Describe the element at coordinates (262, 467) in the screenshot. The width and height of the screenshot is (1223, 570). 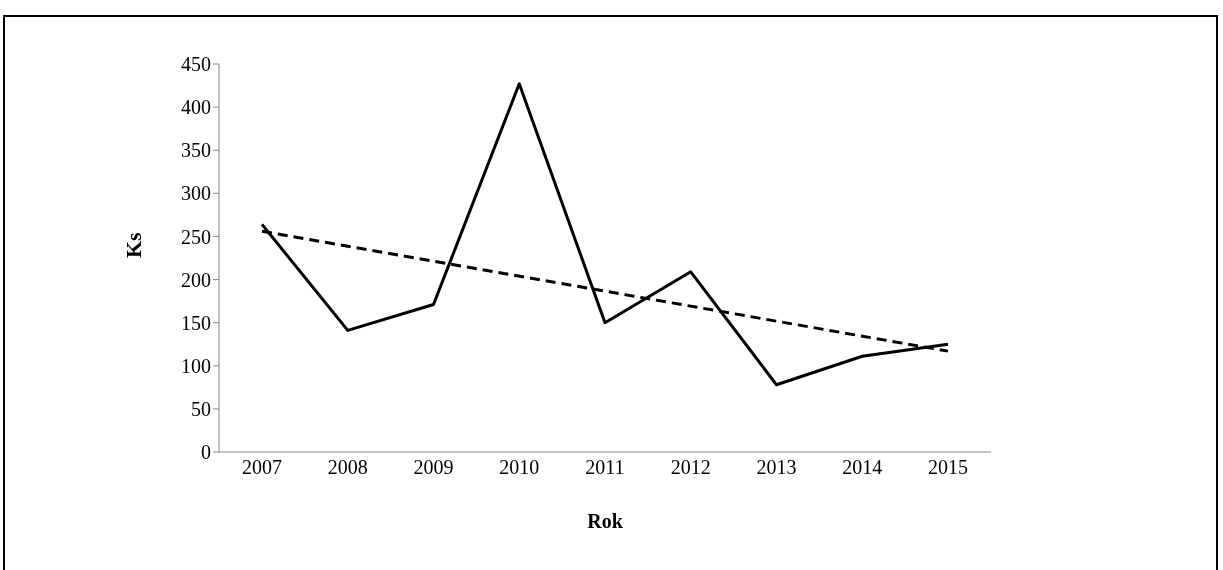
I see `x-tick-label: 2007` at that location.